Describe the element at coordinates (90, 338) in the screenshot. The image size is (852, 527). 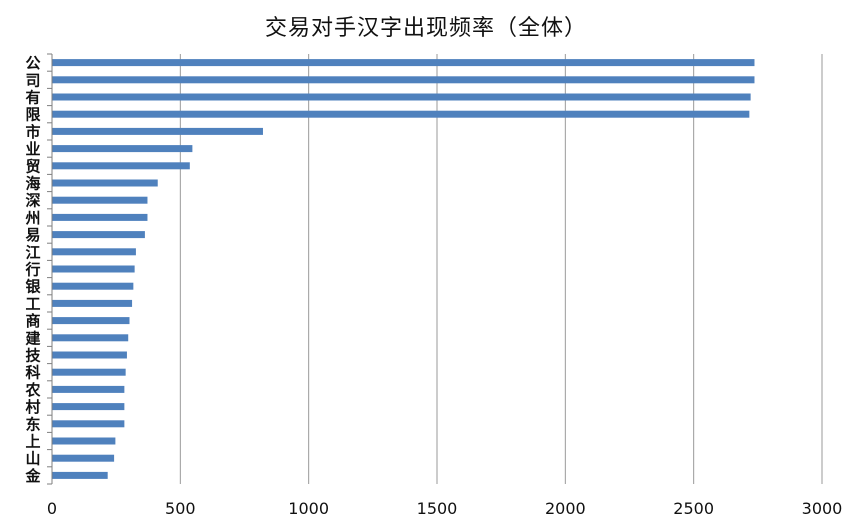
I see `bar-建` at that location.